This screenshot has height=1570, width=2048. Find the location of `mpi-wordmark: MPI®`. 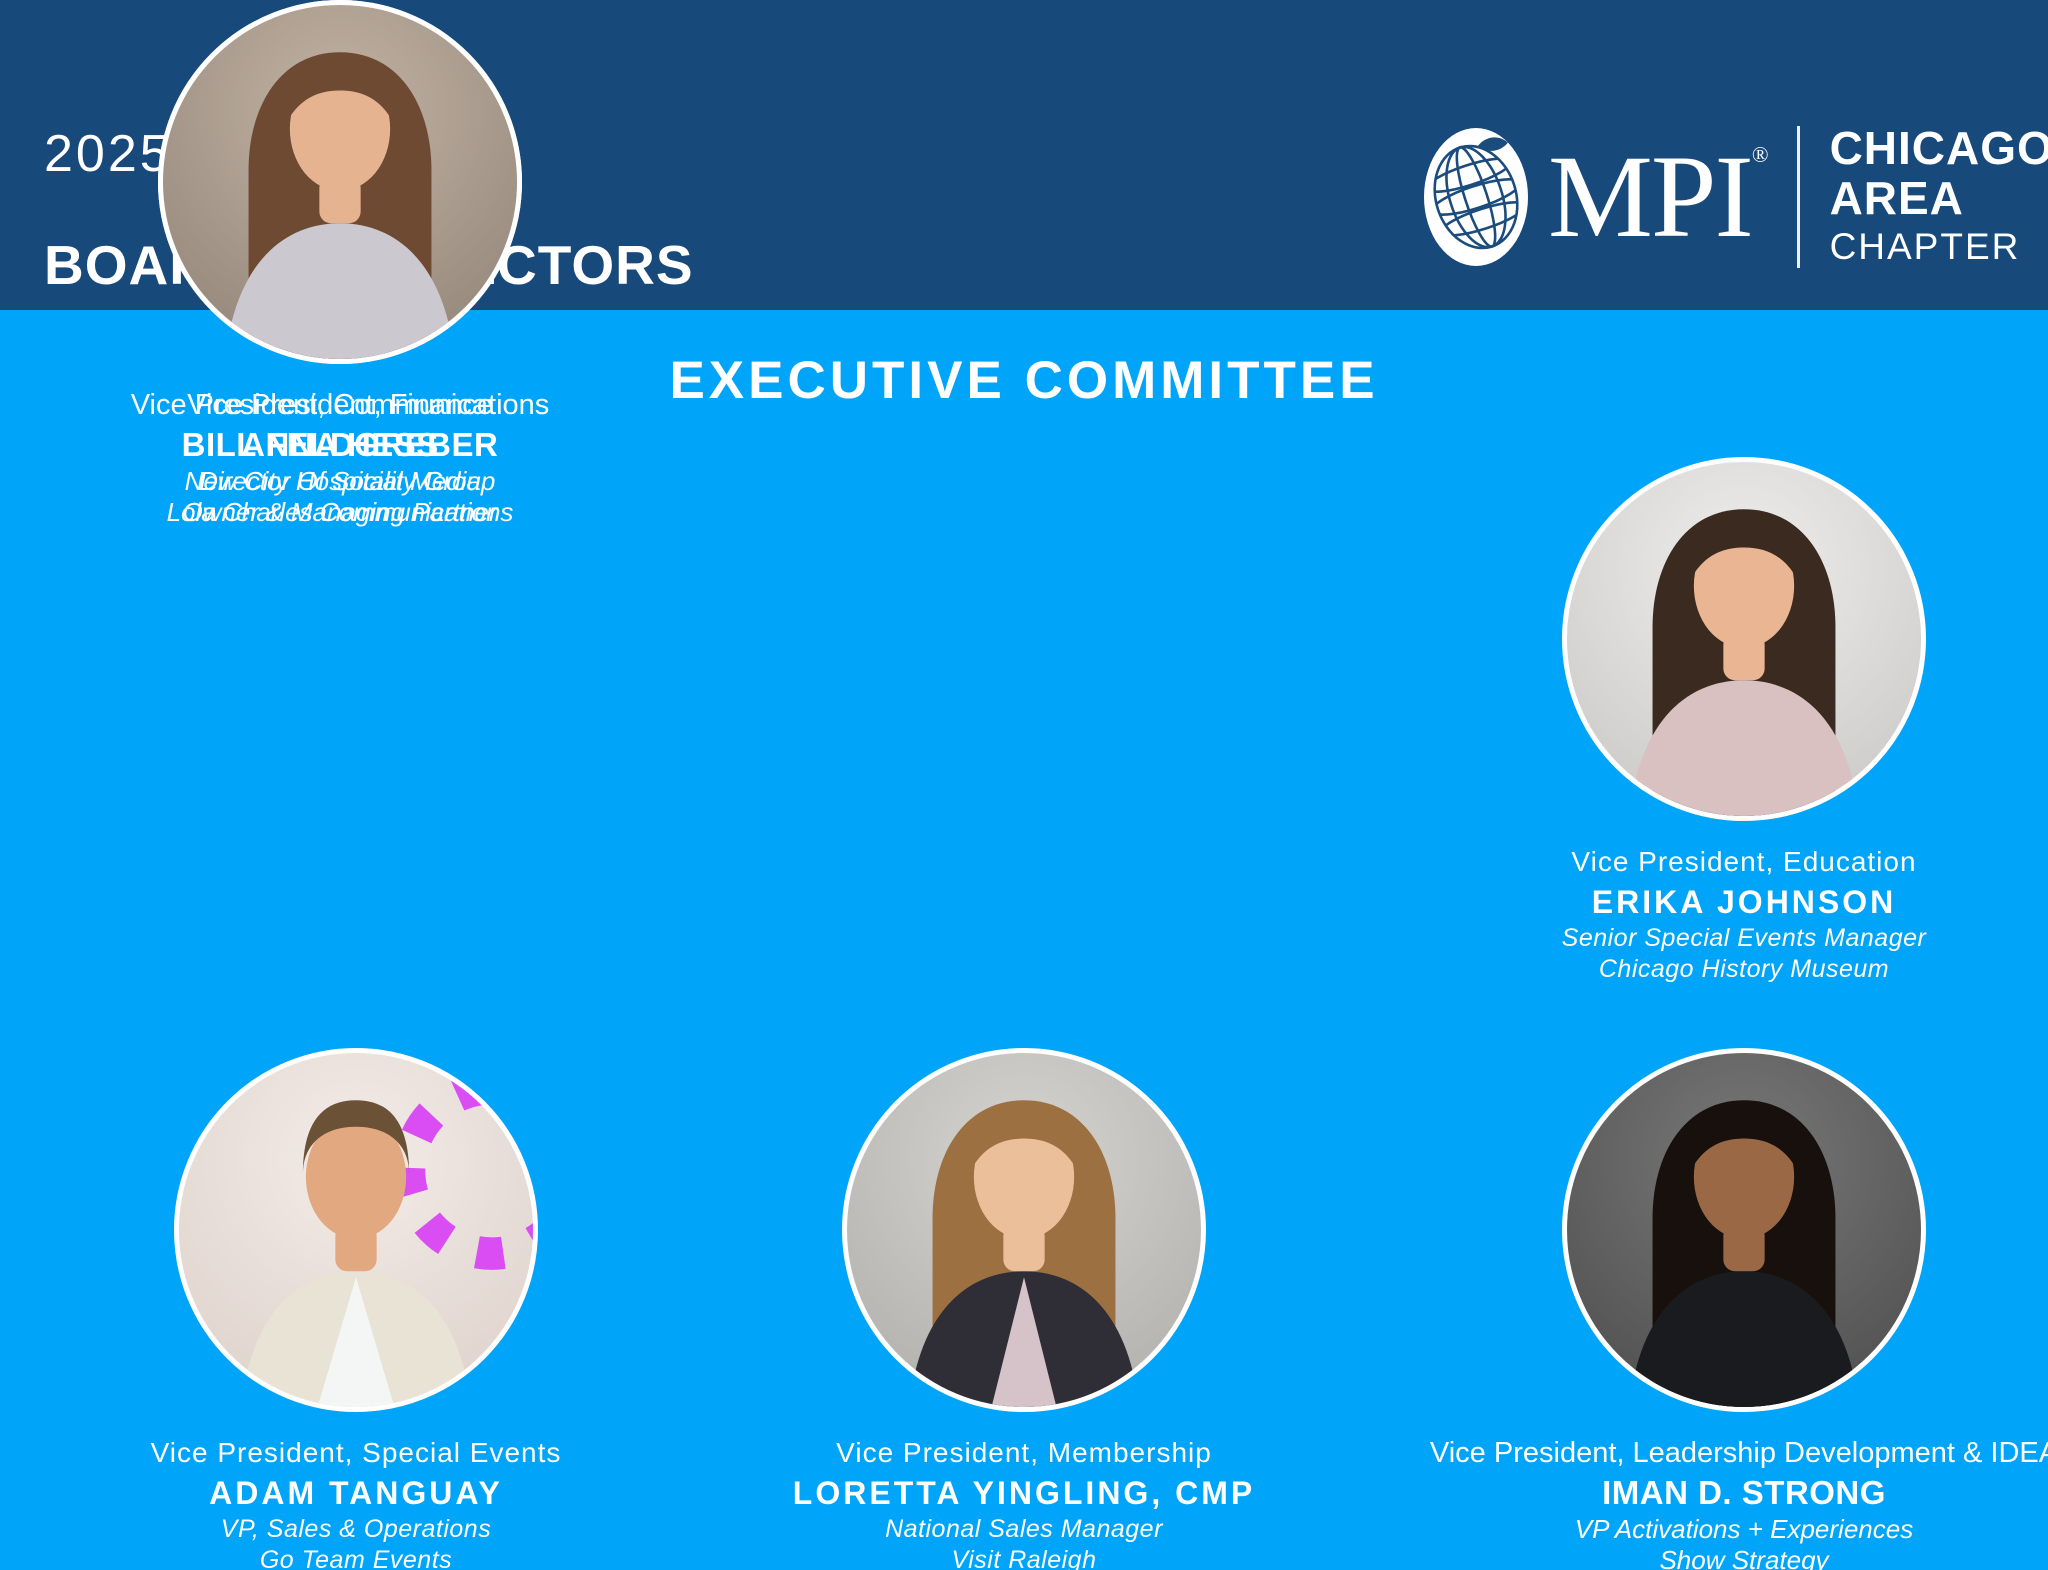

mpi-wordmark: MPI® is located at coordinates (1658, 197).